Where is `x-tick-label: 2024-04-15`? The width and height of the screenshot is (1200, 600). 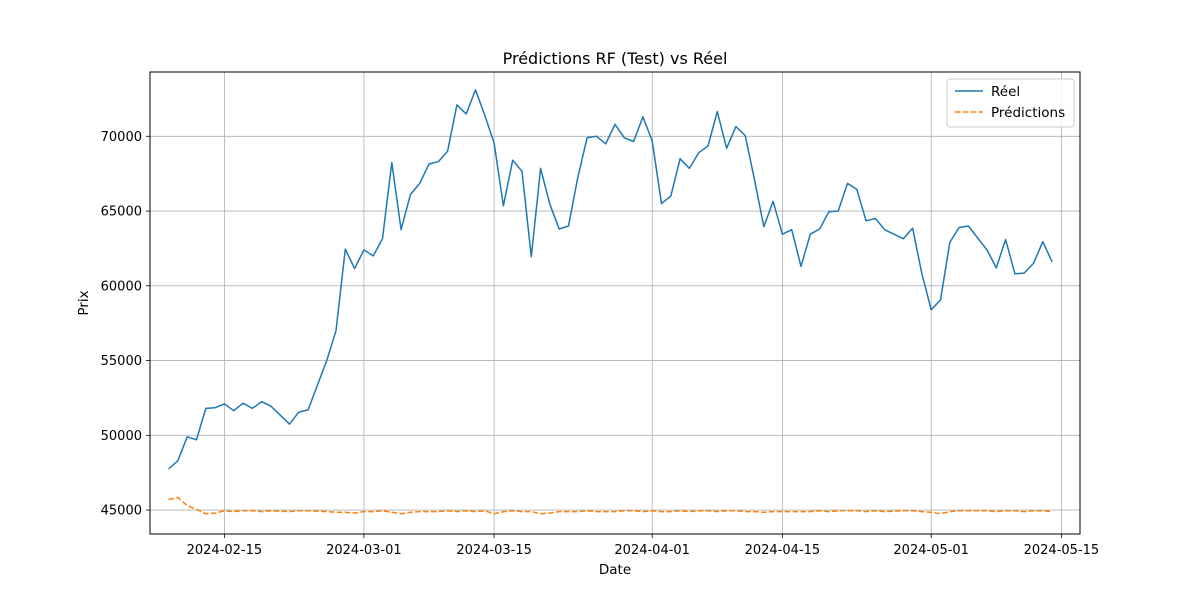
x-tick-label: 2024-04-15 is located at coordinates (783, 550).